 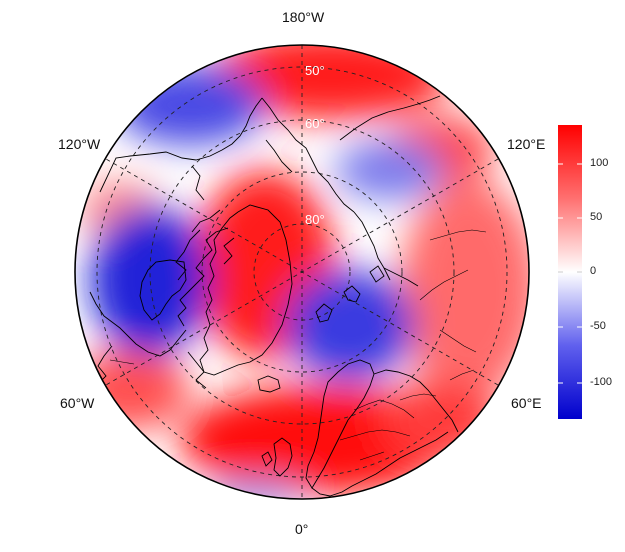 I want to click on lat-label-60: 60°, so click(x=315, y=123).